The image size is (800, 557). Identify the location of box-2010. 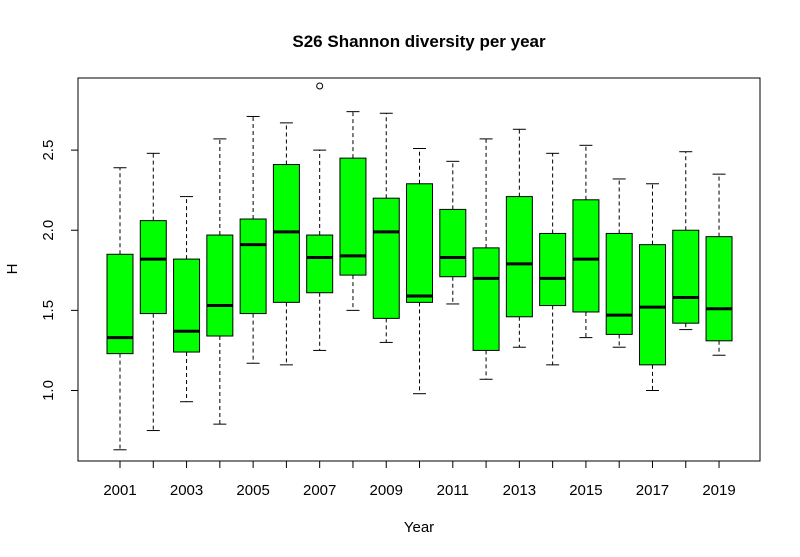
(420, 271).